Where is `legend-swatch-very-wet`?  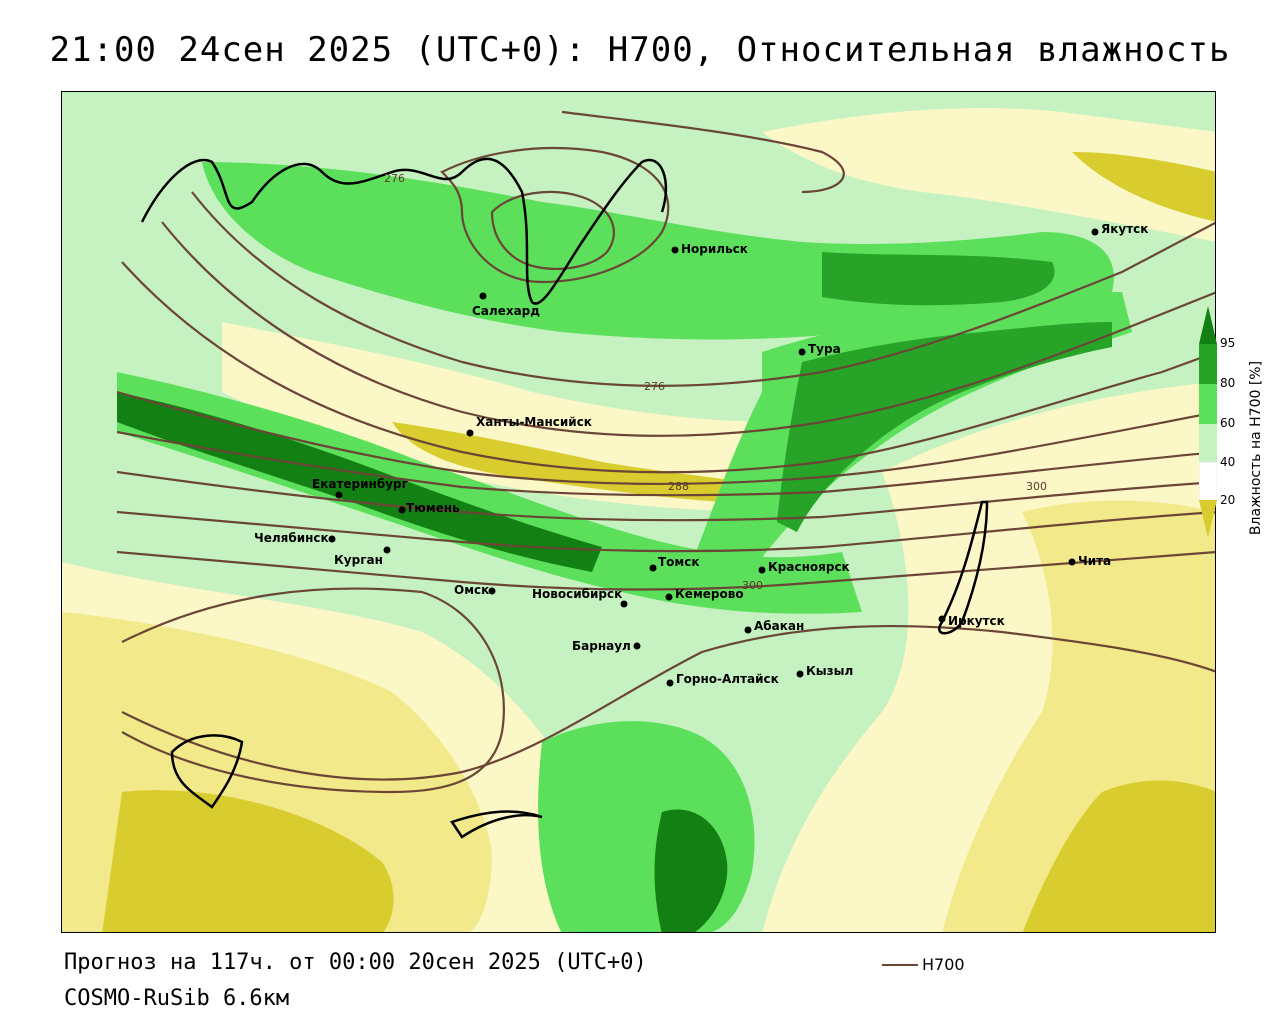 legend-swatch-very-wet is located at coordinates (1208, 364).